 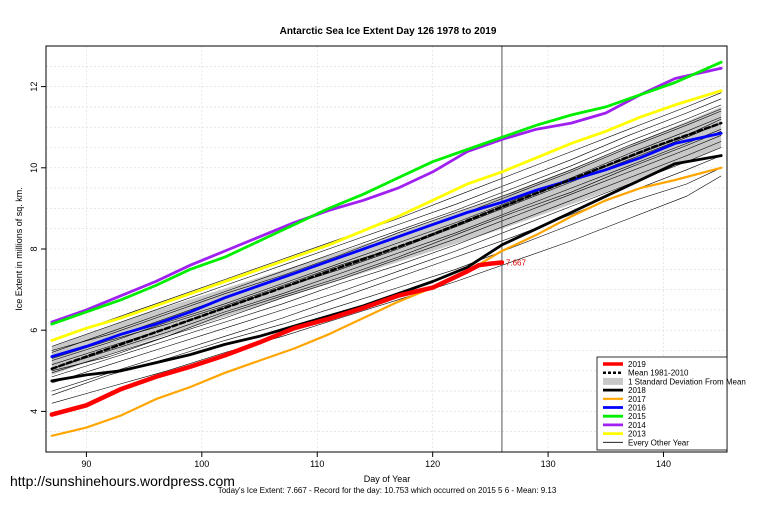 What do you see at coordinates (201, 464) in the screenshot?
I see `x-tick-label: 100` at bounding box center [201, 464].